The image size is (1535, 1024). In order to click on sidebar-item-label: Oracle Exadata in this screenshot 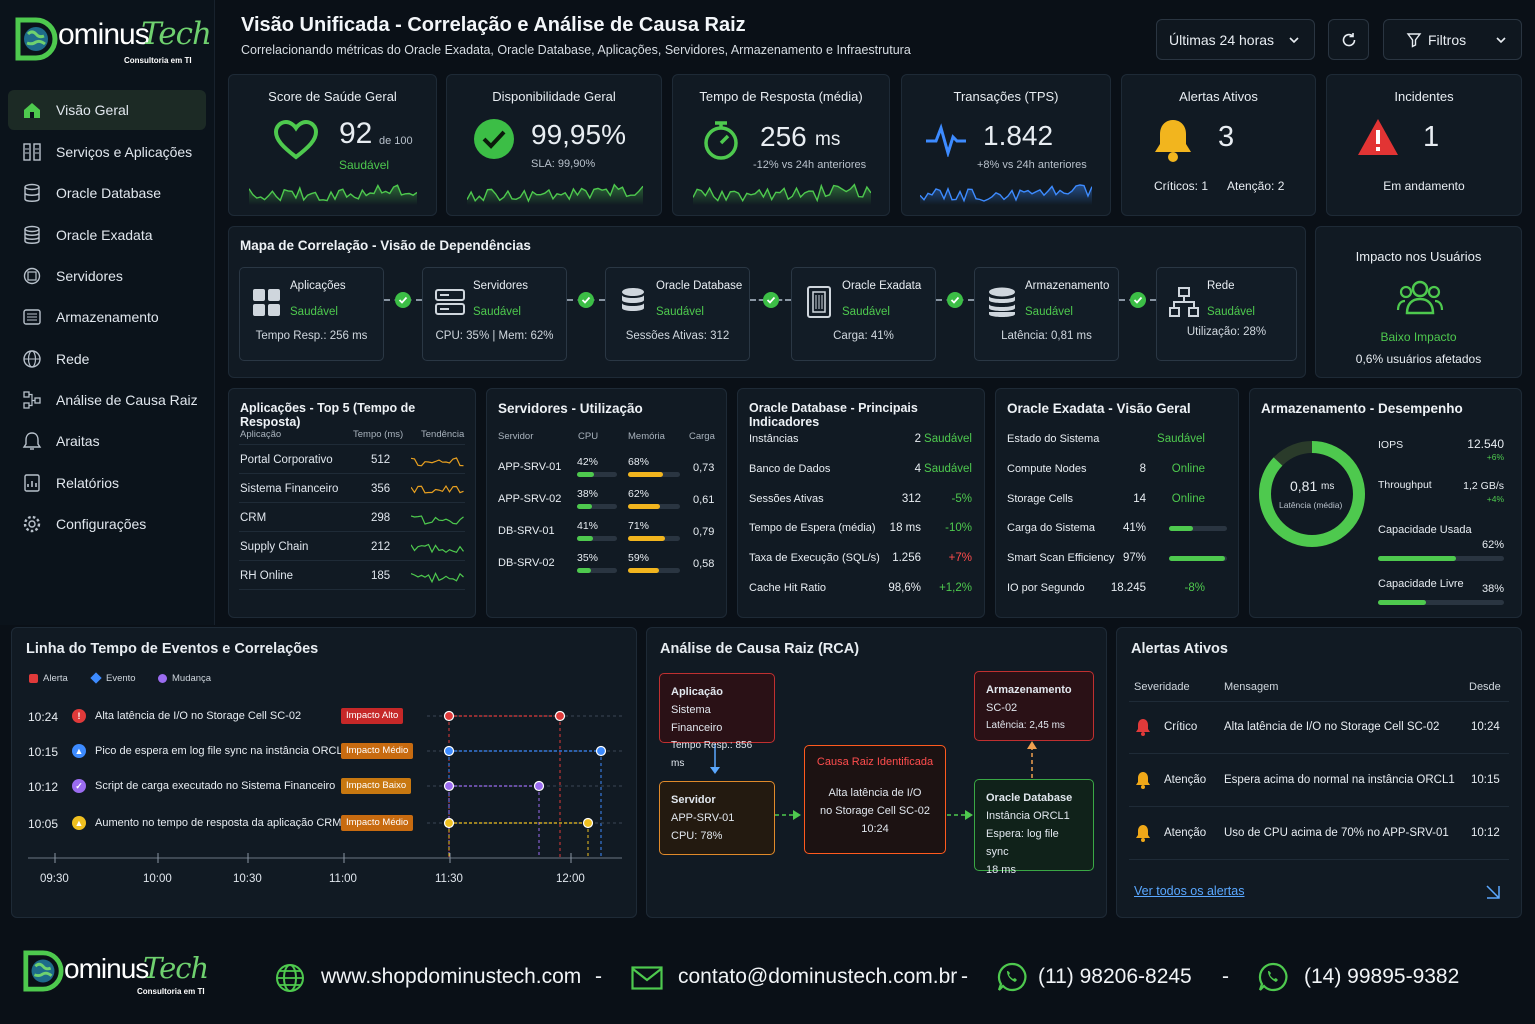, I will do `click(104, 235)`.